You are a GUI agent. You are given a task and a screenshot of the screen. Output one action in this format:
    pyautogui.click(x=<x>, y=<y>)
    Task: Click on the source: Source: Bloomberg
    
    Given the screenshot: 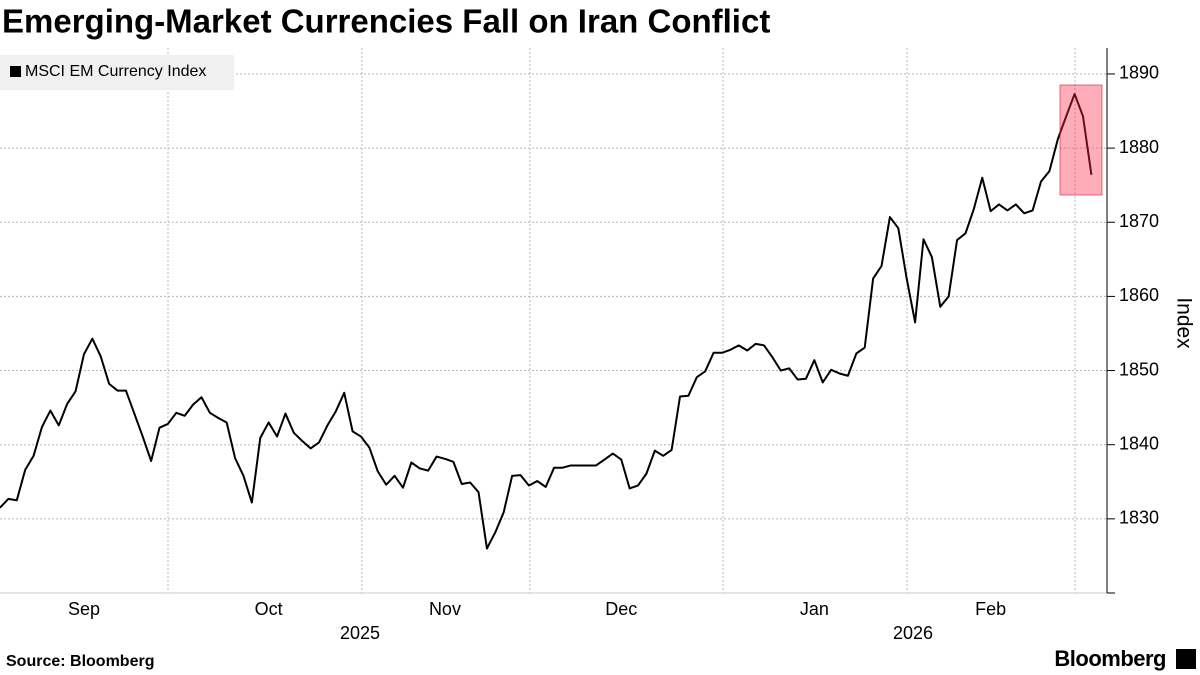 What is the action you would take?
    pyautogui.click(x=80, y=661)
    